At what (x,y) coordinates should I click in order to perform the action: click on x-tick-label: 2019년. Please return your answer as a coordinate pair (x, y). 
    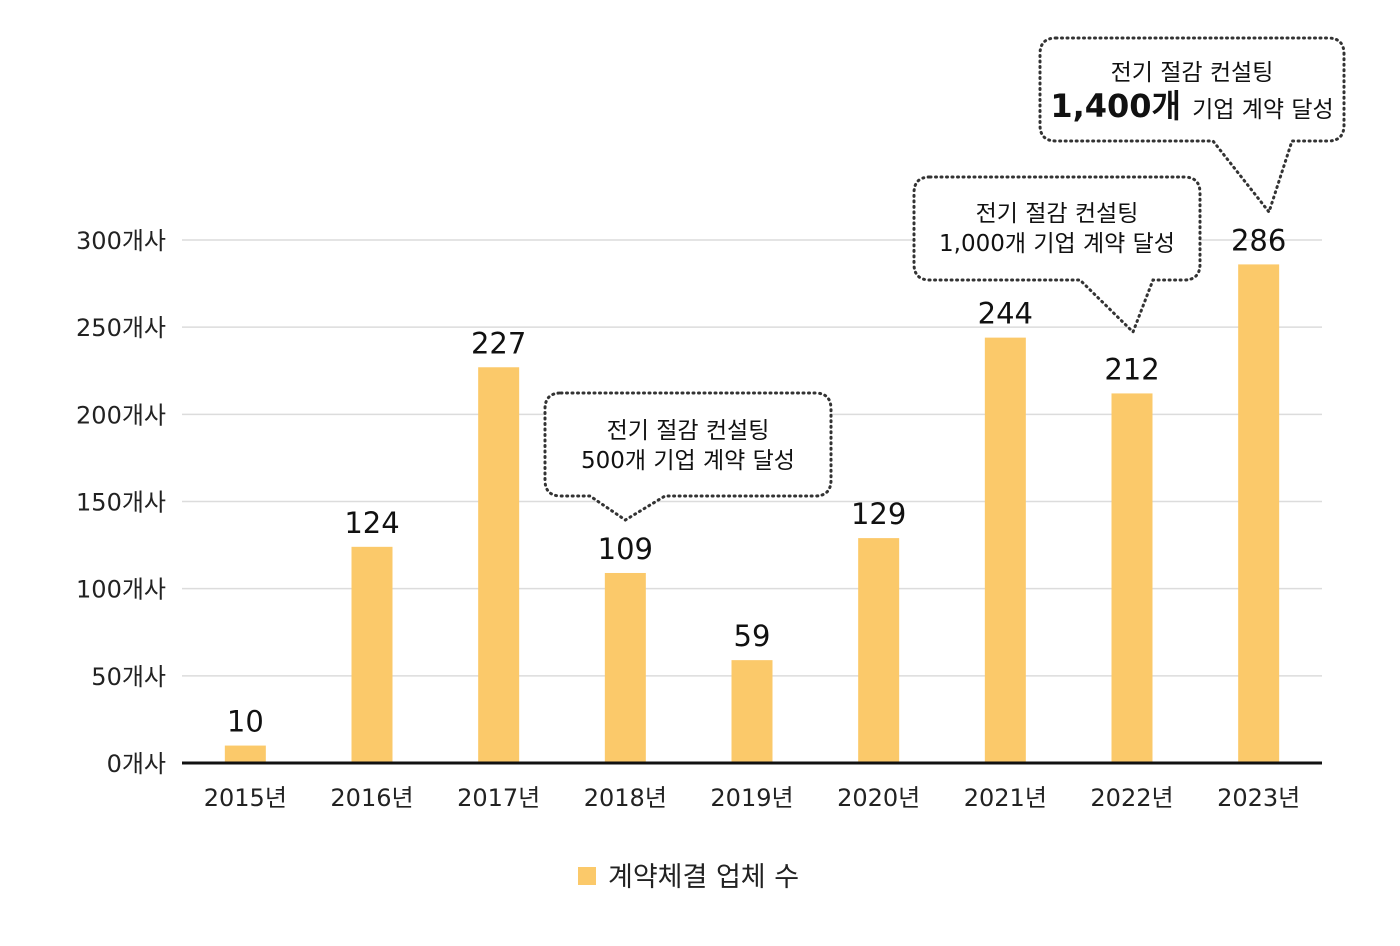
    Looking at the image, I should click on (751, 798).